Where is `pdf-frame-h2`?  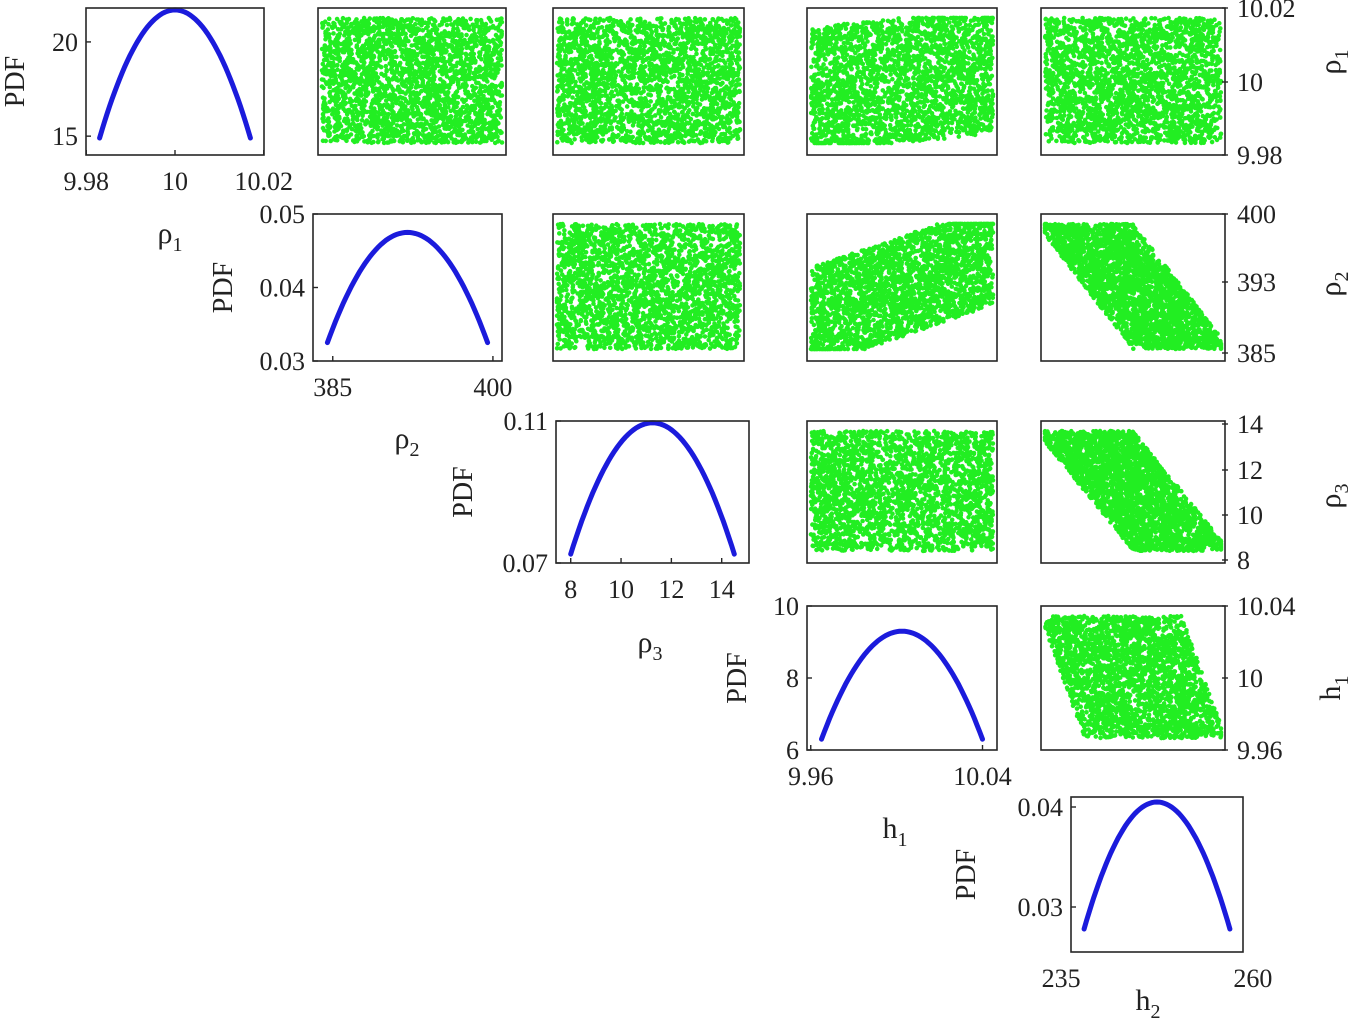
pdf-frame-h2 is located at coordinates (1157, 874).